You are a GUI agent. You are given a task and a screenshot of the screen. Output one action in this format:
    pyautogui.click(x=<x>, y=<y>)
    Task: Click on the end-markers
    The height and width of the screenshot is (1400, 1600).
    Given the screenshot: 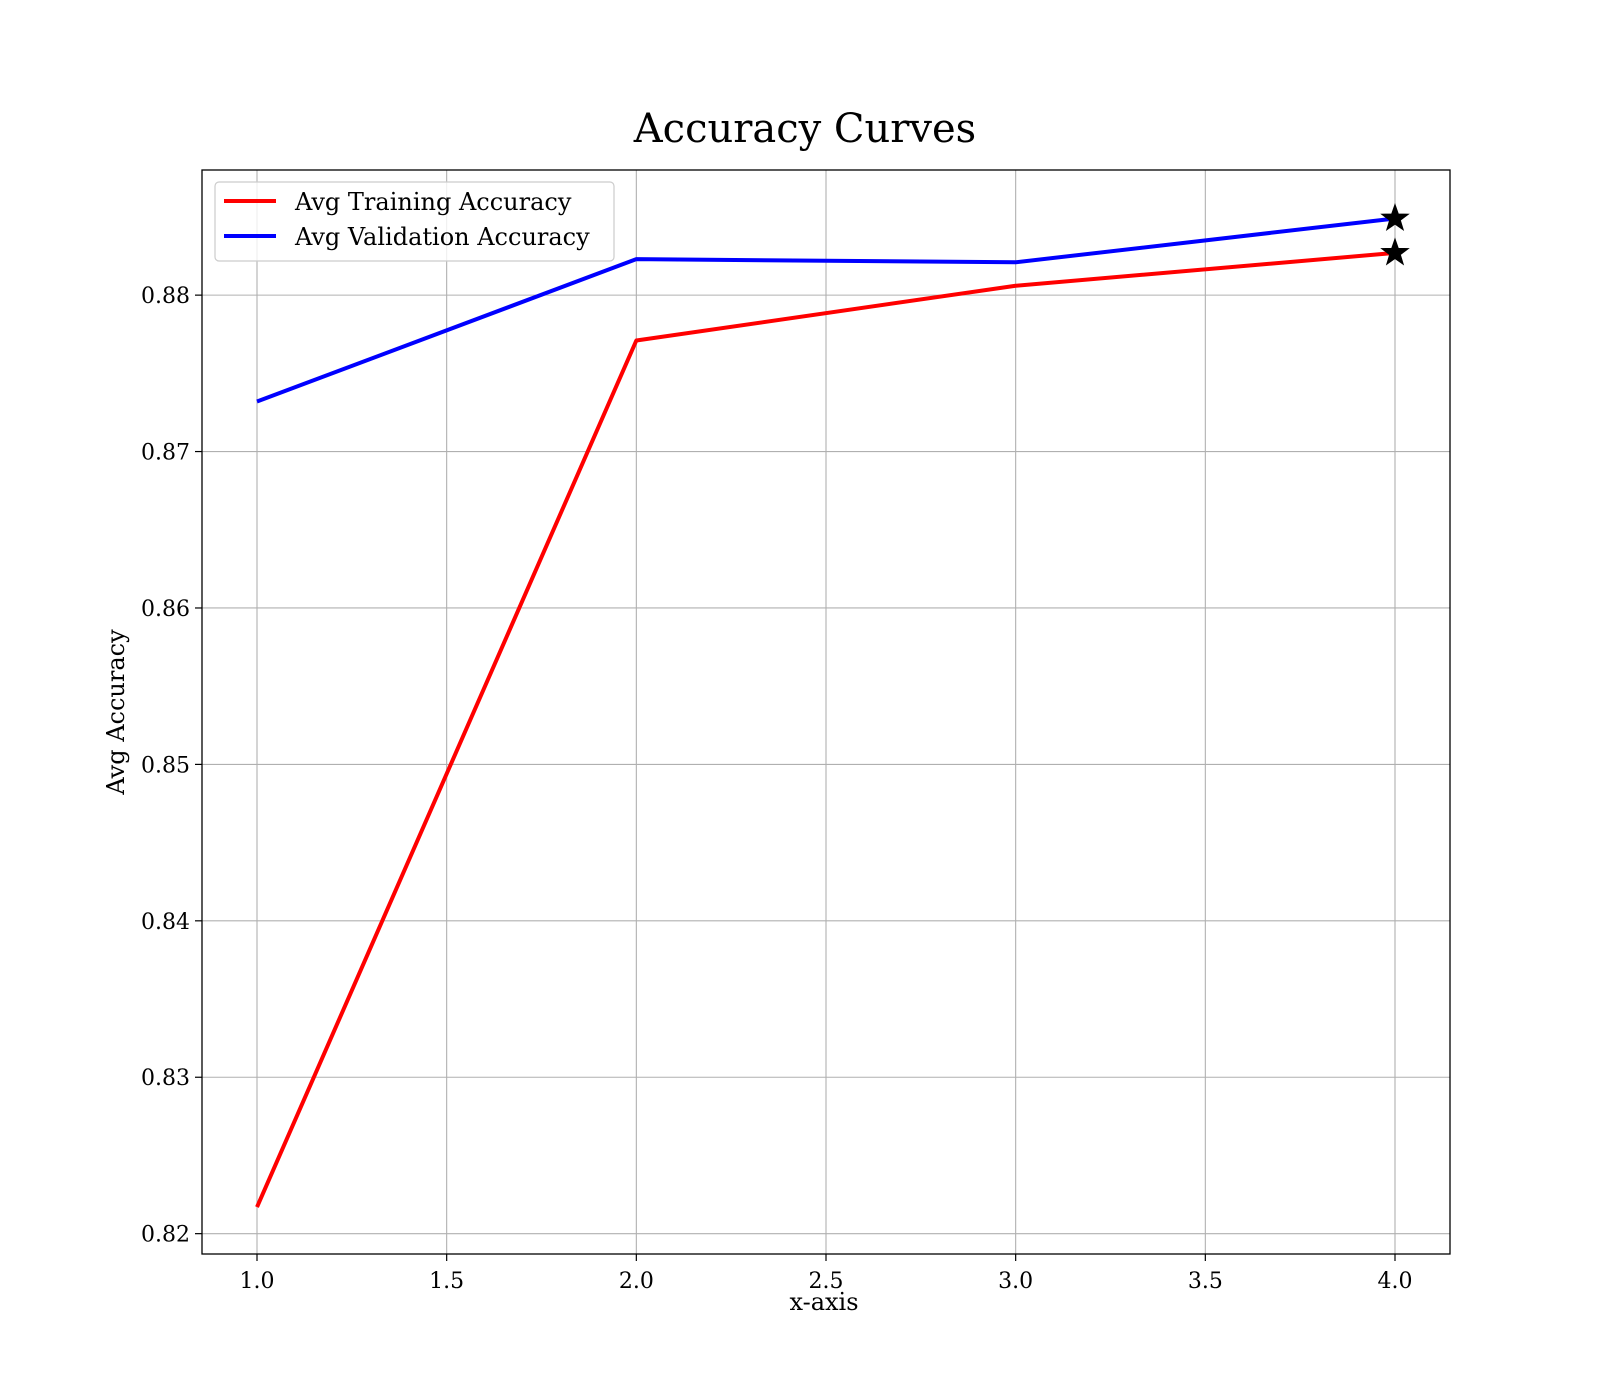 What is the action you would take?
    pyautogui.click(x=1395, y=234)
    